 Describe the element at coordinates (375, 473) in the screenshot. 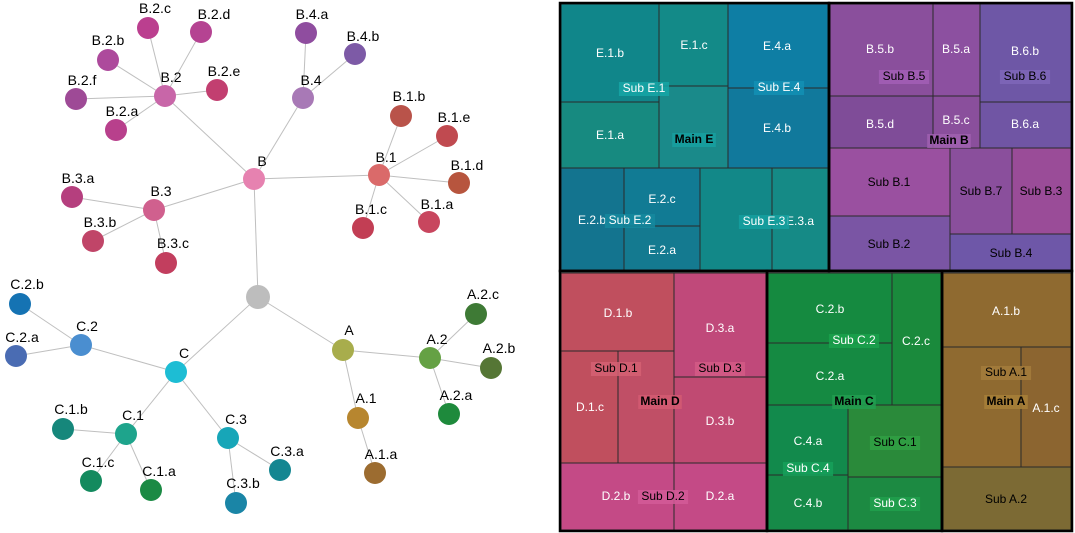

I see `tree-node-a-1-a` at that location.